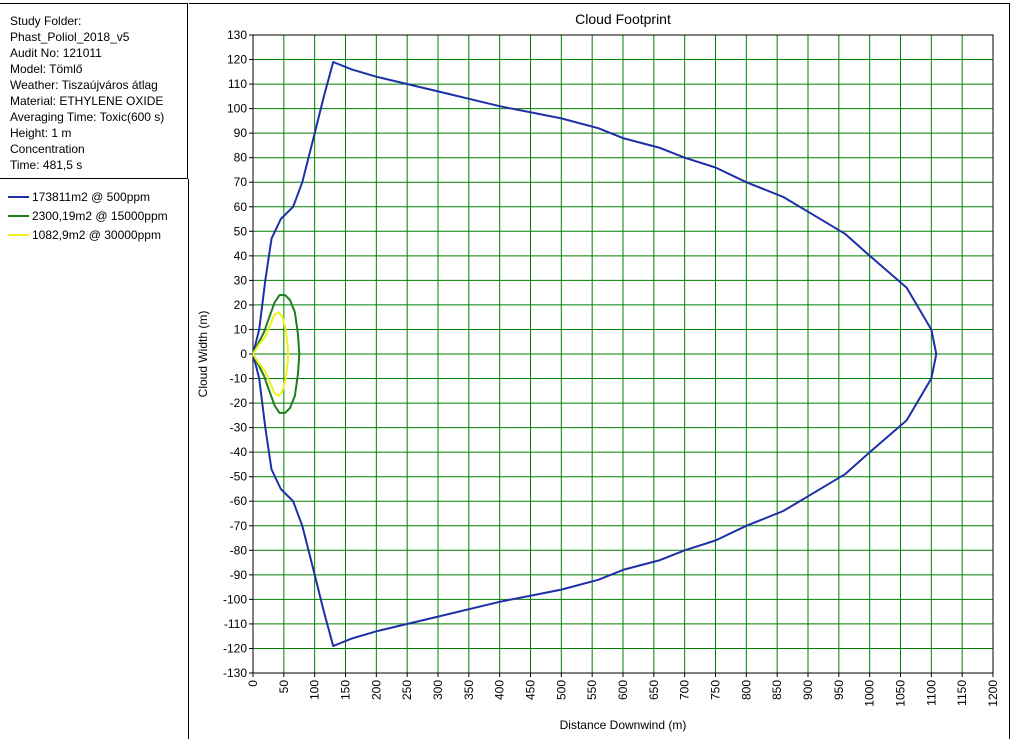 The width and height of the screenshot is (1010, 739). Describe the element at coordinates (235, 599) in the screenshot. I see `y-tick-label: -100` at that location.